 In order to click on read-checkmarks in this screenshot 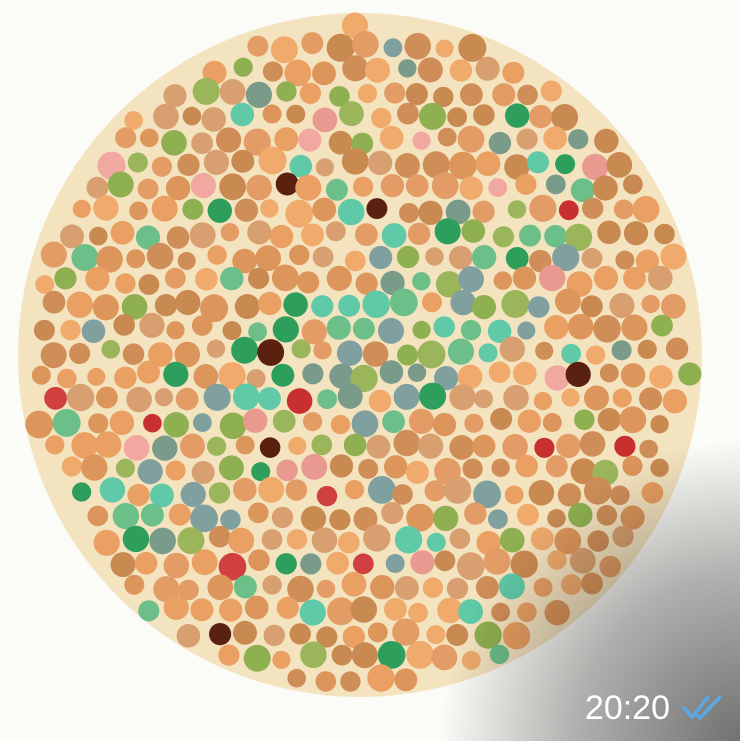, I will do `click(702, 707)`.